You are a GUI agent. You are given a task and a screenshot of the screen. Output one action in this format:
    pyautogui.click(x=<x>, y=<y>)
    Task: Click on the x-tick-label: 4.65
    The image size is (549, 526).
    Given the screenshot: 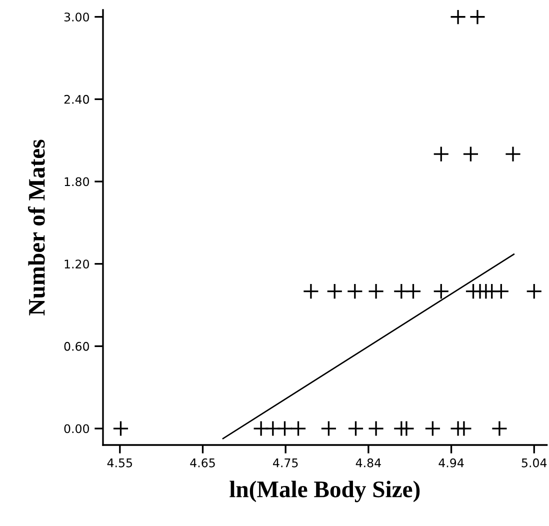 What is the action you would take?
    pyautogui.click(x=202, y=463)
    